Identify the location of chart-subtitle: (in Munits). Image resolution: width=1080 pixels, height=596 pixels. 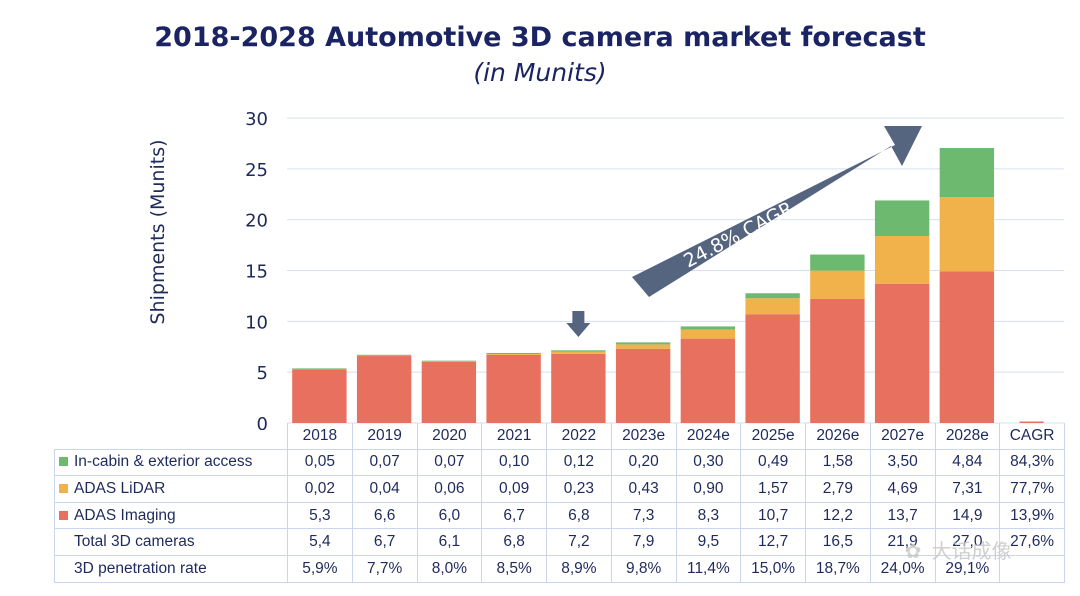
(540, 72).